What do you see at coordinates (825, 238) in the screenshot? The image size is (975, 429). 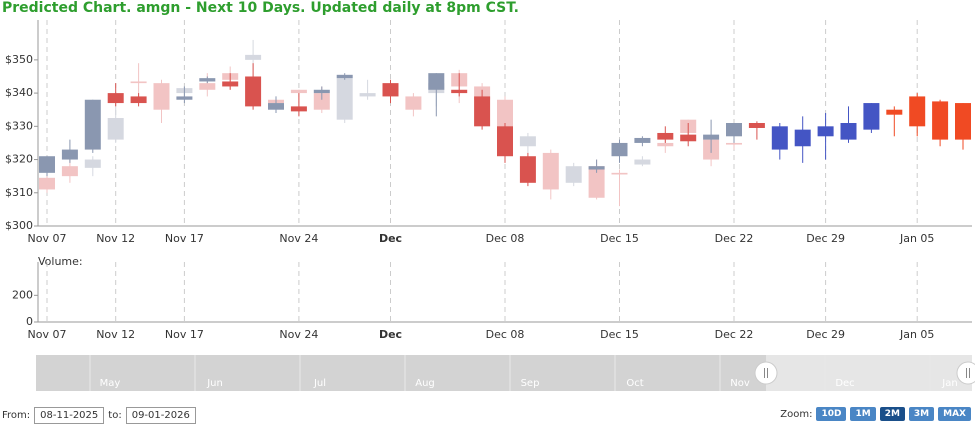 I see `x-tick-label: Dec 29` at bounding box center [825, 238].